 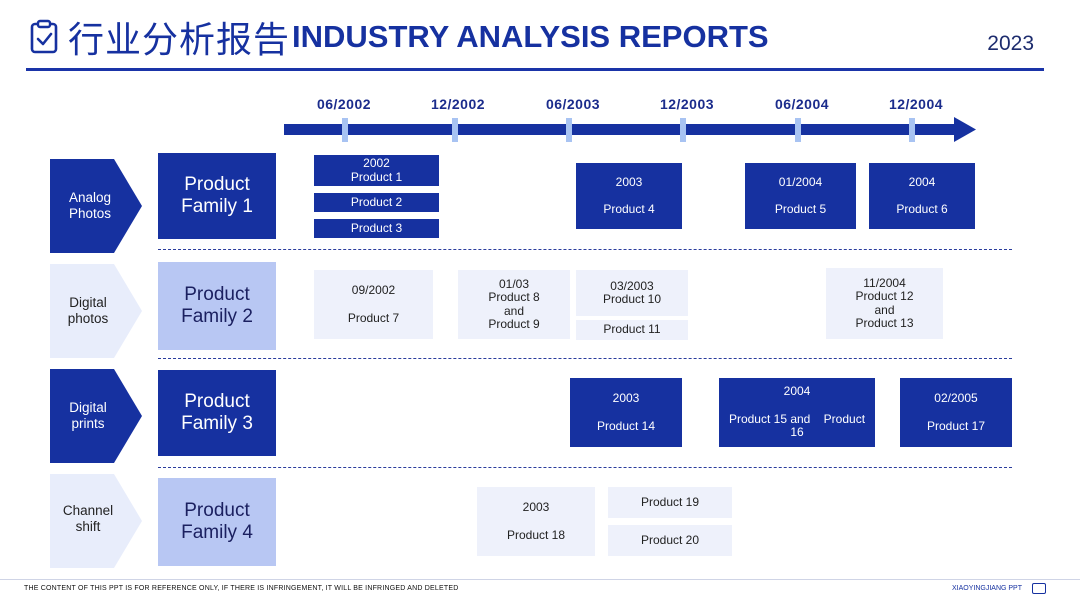 I want to click on product-date: 01/2004, so click(x=800, y=181).